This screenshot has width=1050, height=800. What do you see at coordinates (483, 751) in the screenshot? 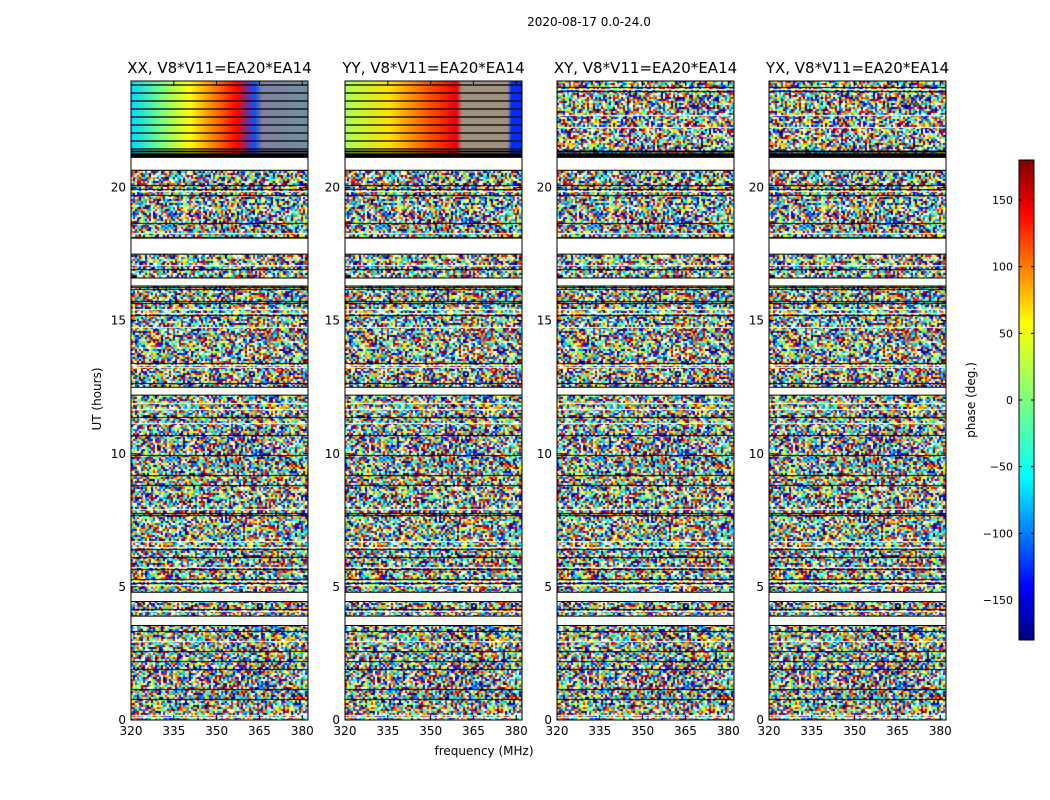
I see `x-axis-label: frequency (MHz)` at bounding box center [483, 751].